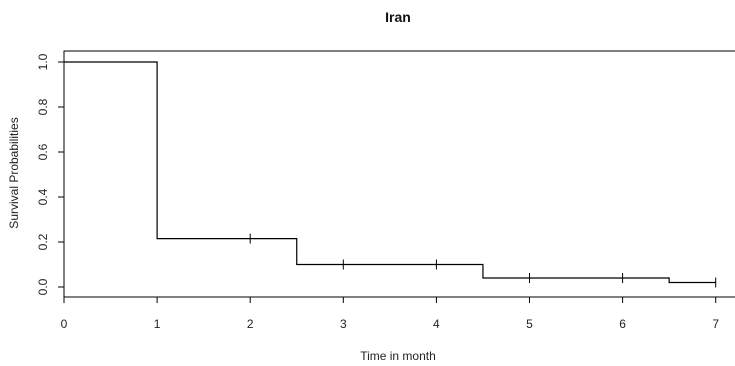  What do you see at coordinates (43, 106) in the screenshot?
I see `y-tick-label: 0.8` at bounding box center [43, 106].